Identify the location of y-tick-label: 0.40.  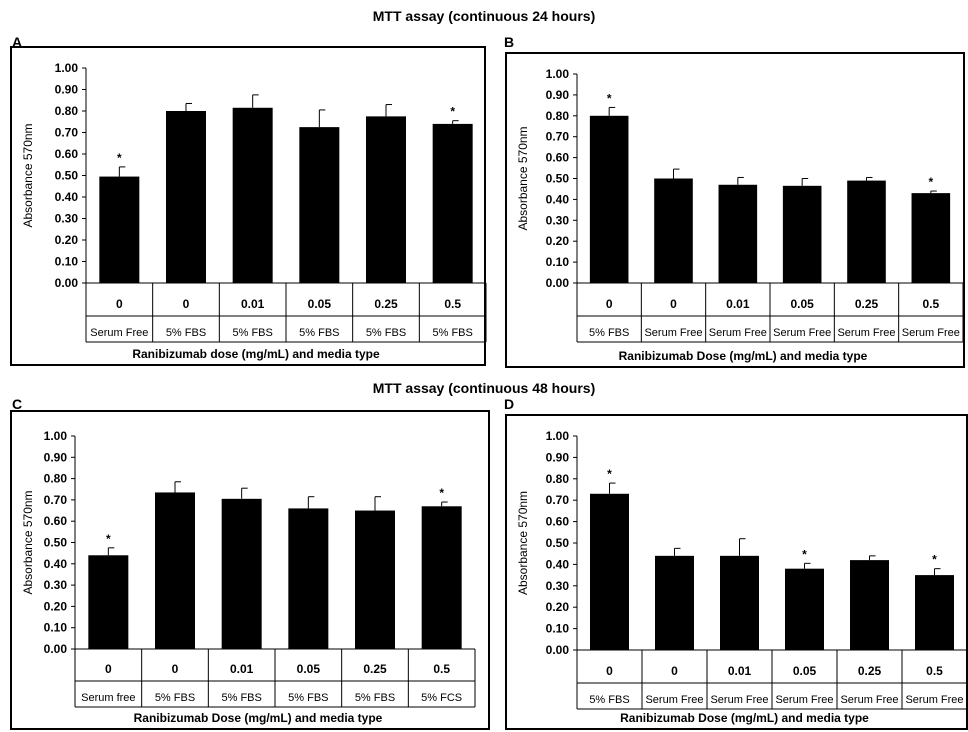
(67, 197).